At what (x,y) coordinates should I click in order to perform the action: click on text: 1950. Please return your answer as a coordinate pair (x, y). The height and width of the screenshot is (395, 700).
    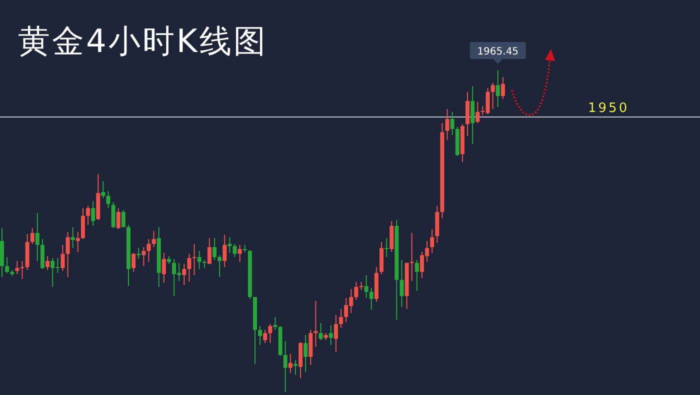
    Looking at the image, I should click on (609, 108).